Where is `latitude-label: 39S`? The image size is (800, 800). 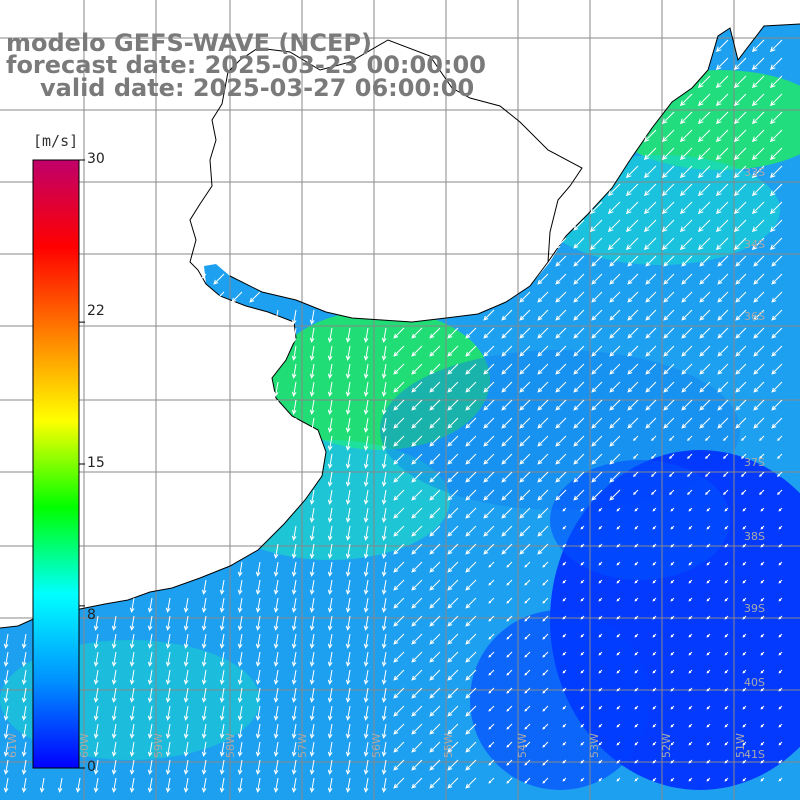 latitude-label: 39S is located at coordinates (754, 608).